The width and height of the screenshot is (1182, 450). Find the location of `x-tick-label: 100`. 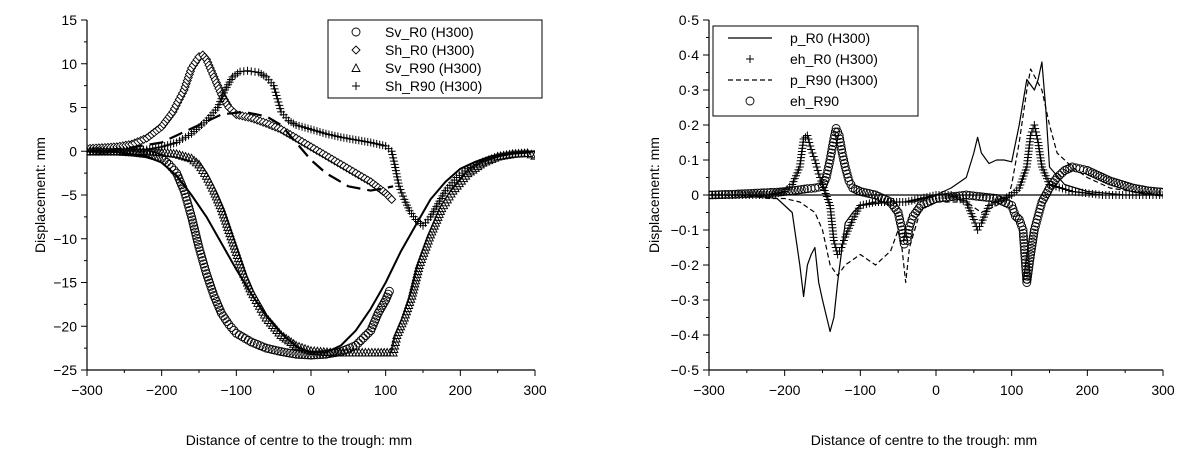

x-tick-label: 100 is located at coordinates (386, 390).